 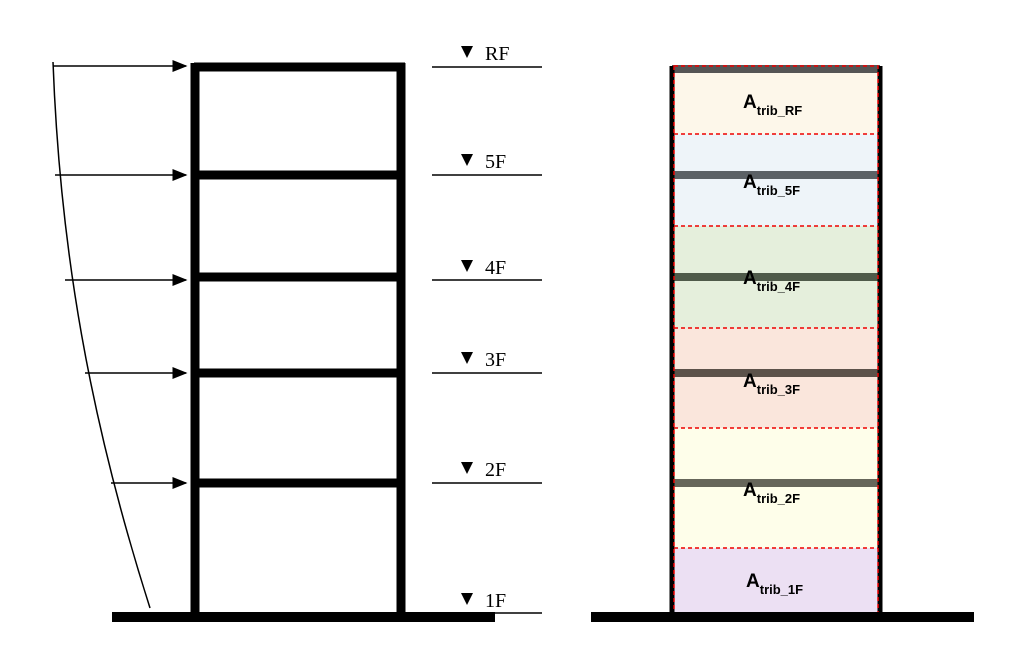 I want to click on trib-label: Atrib_RF, so click(x=772, y=105).